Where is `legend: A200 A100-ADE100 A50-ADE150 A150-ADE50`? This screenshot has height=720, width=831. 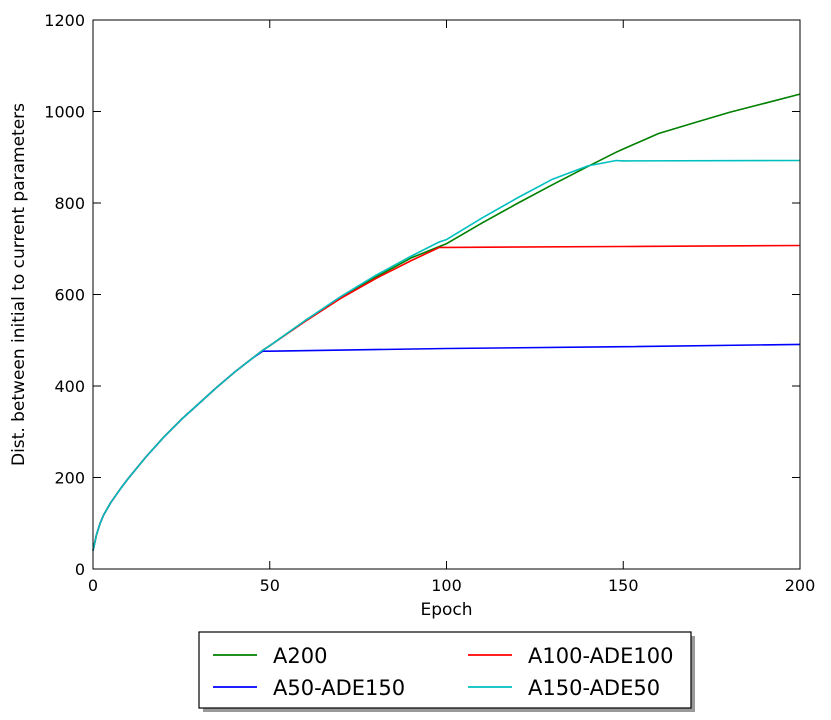
legend: A200 A100-ADE100 A50-ADE150 A150-ADE50 is located at coordinates (446, 671).